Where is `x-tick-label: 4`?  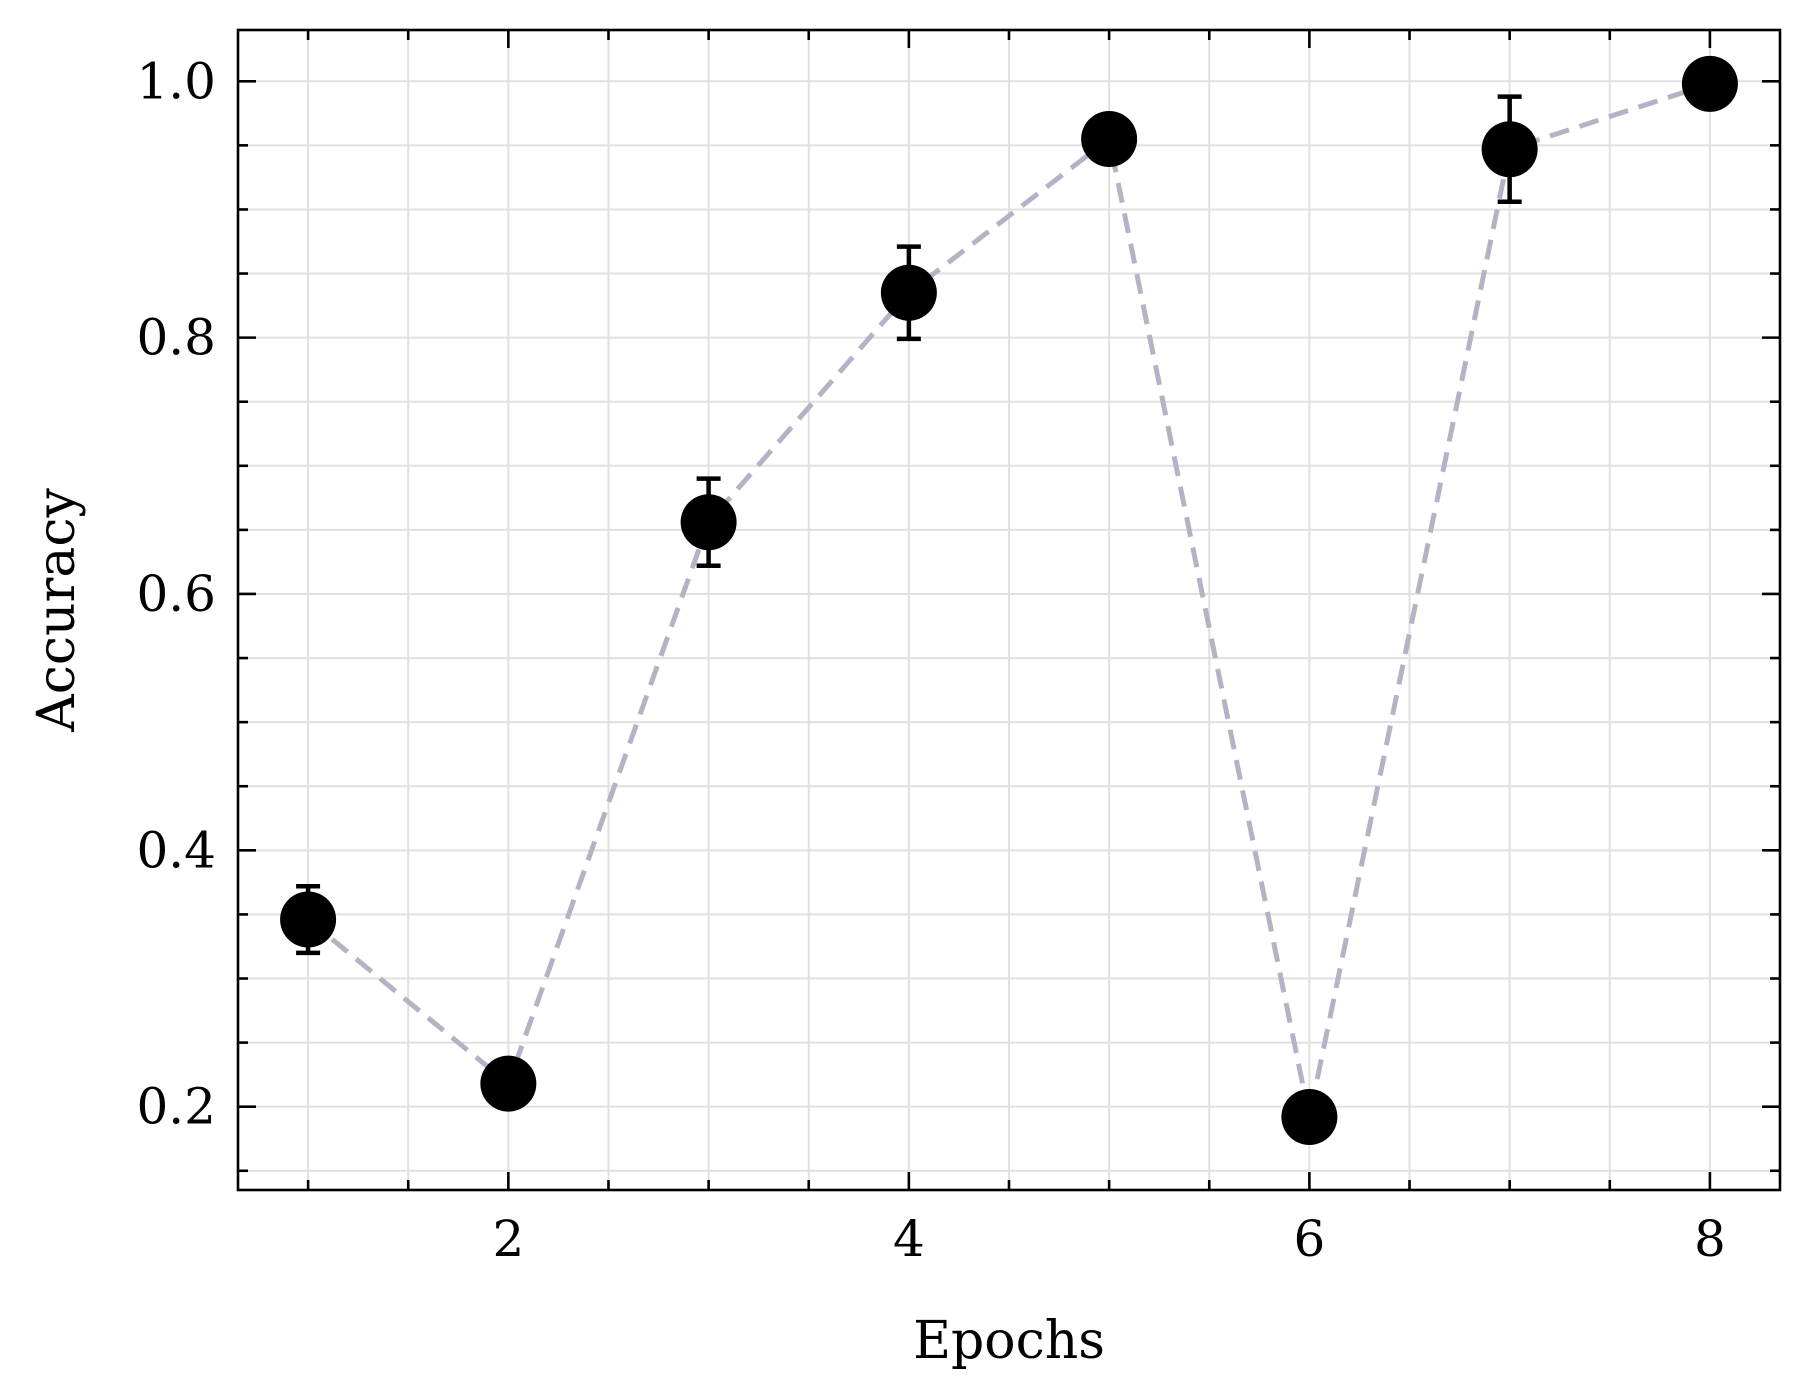 x-tick-label: 4 is located at coordinates (909, 1239).